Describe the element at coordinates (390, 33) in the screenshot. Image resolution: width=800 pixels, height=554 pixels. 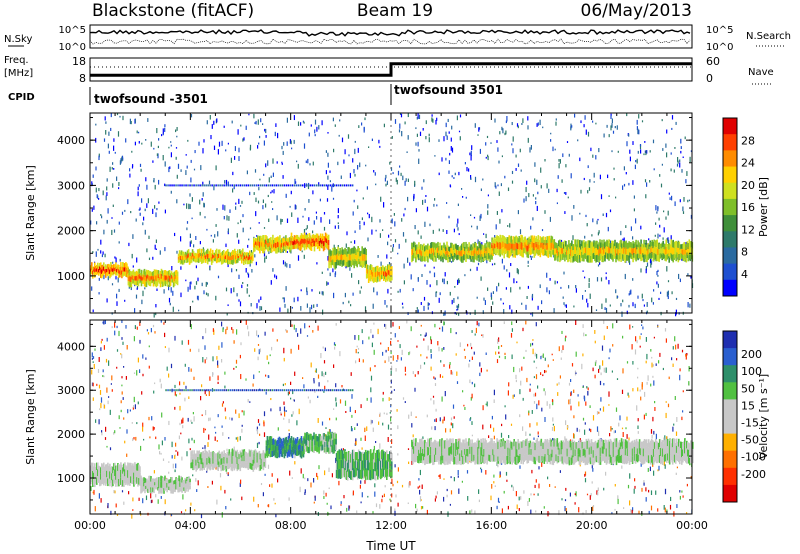
I see `noise-sky-trace` at that location.